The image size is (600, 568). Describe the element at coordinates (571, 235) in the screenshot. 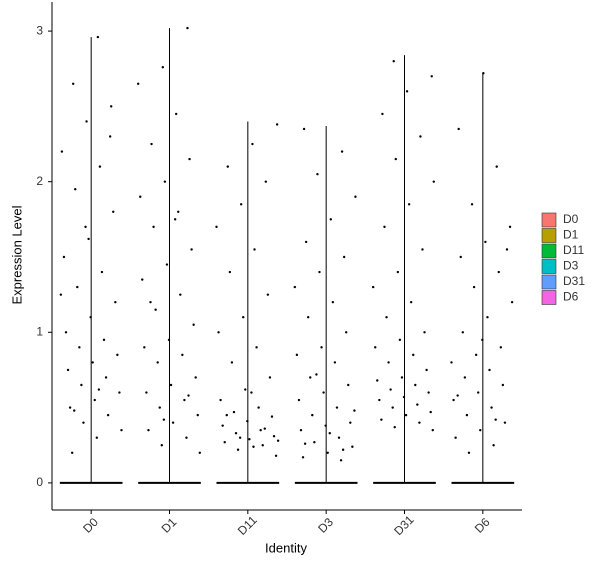

I see `legend-label: D1` at that location.